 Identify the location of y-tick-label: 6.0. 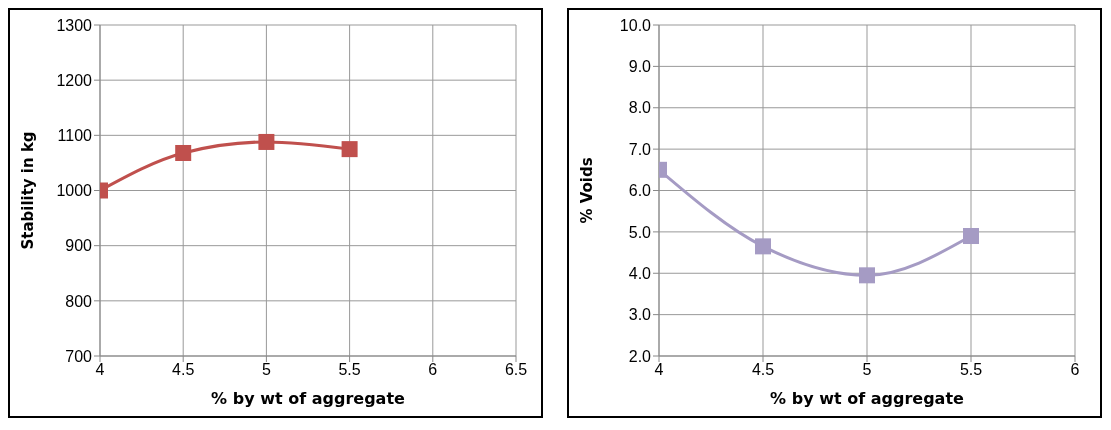
(640, 191).